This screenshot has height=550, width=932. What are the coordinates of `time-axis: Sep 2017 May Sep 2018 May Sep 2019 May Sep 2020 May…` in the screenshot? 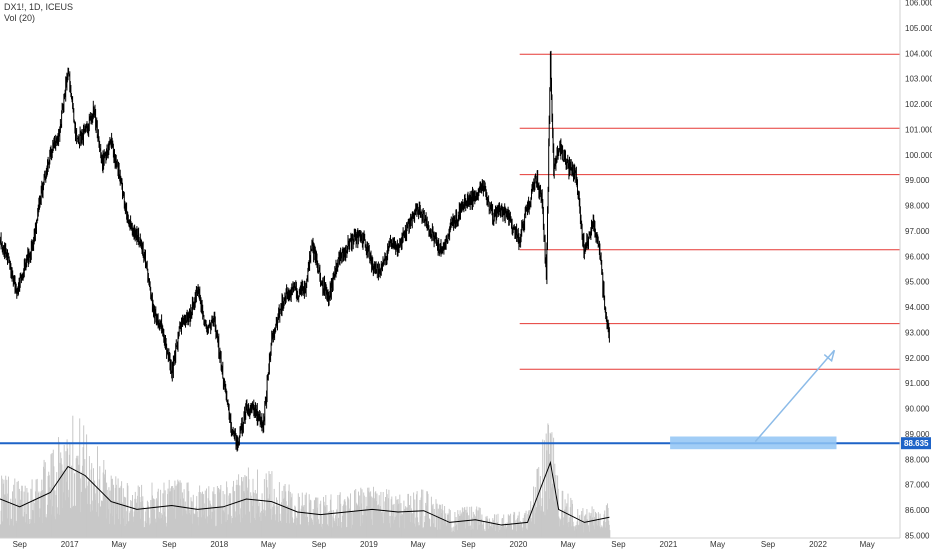 It's located at (450, 543).